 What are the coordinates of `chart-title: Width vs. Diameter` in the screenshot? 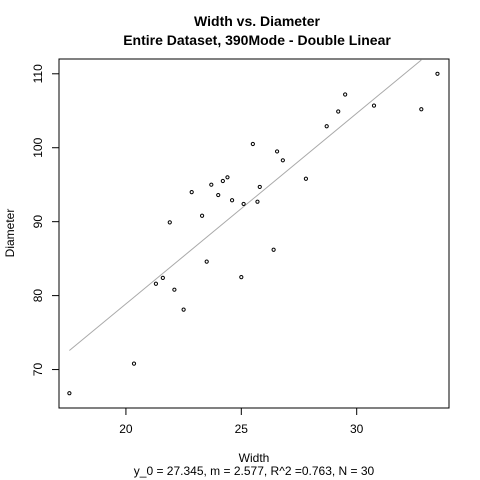 It's located at (257, 21).